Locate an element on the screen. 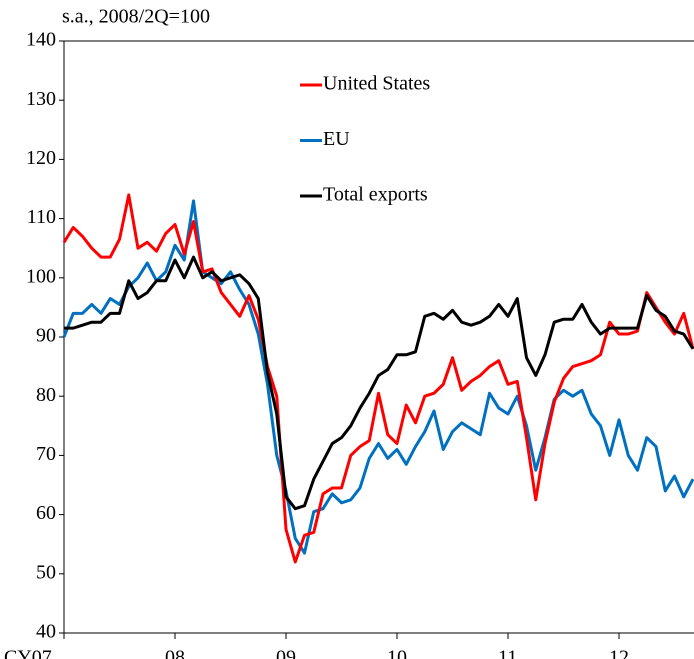 The image size is (694, 659). y-tick-label: 140 is located at coordinates (41, 40).